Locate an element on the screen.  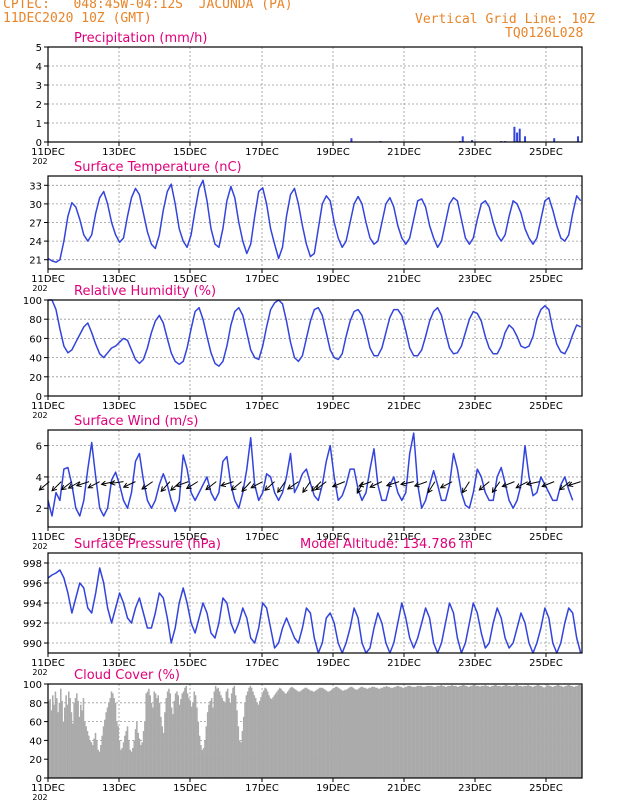
y-tick-label: 5 is located at coordinates (39, 48).